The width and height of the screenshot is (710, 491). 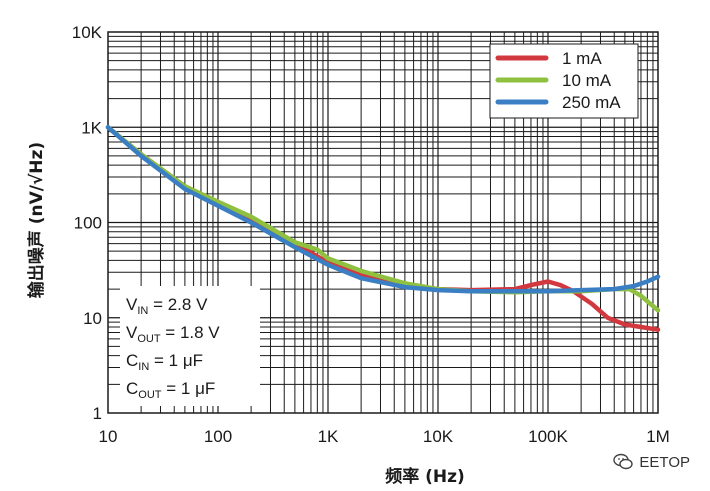 What do you see at coordinates (108, 436) in the screenshot?
I see `x-tick-label: 10` at bounding box center [108, 436].